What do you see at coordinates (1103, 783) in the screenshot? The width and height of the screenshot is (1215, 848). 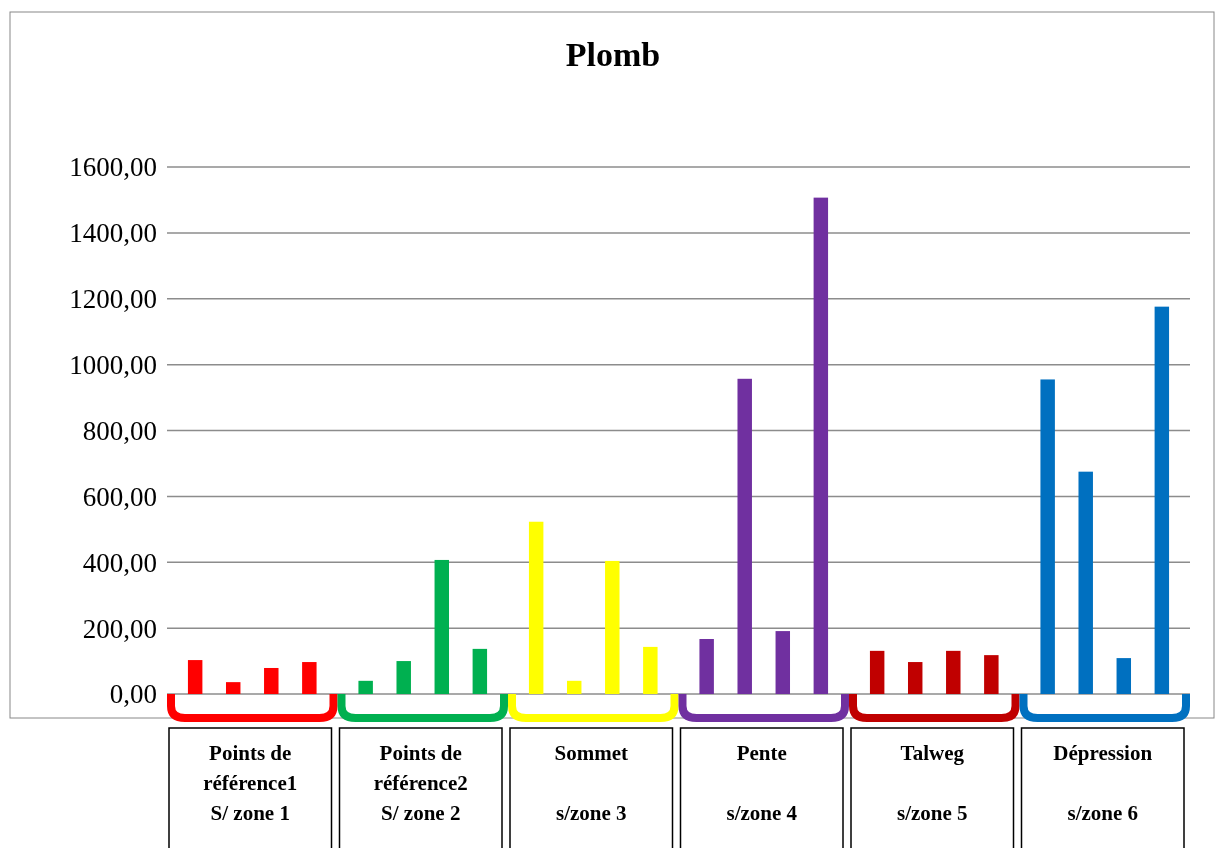 I see `category-label: Dépression s/zone 6` at bounding box center [1103, 783].